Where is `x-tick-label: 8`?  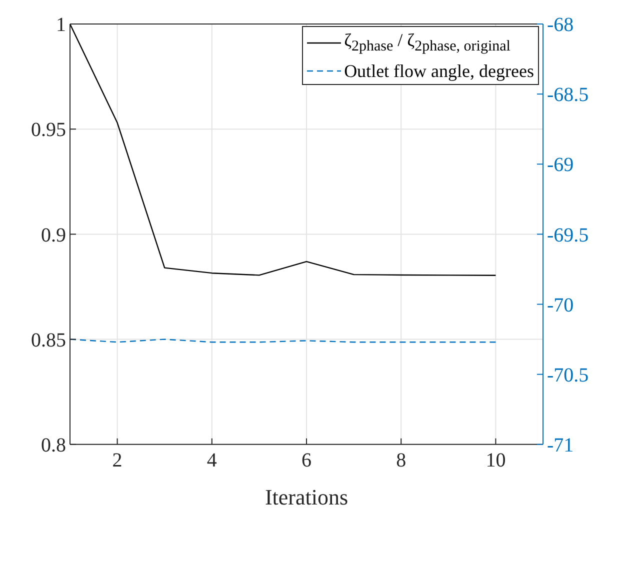
x-tick-label: 8 is located at coordinates (401, 461).